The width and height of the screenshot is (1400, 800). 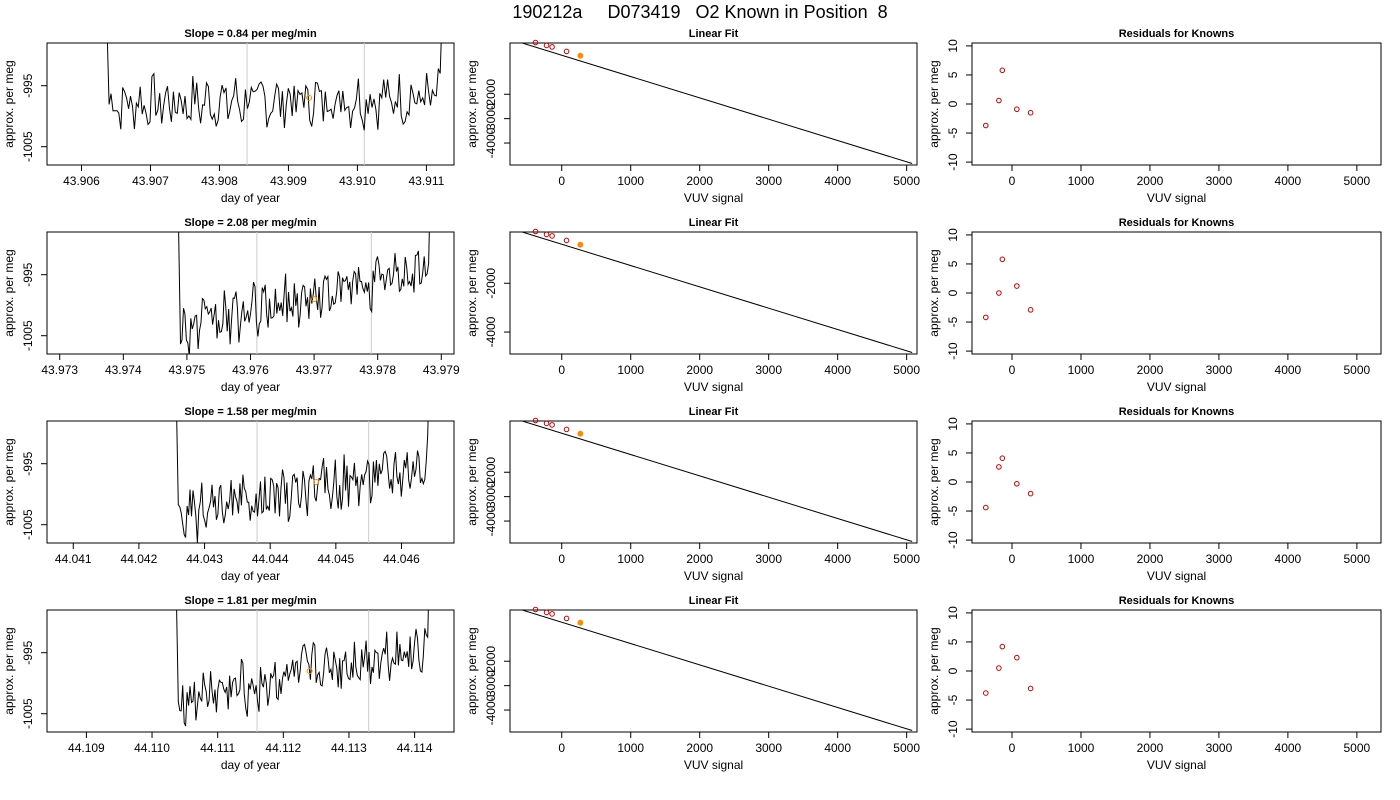 I want to click on x-tick-label: 44.041, so click(x=73, y=559).